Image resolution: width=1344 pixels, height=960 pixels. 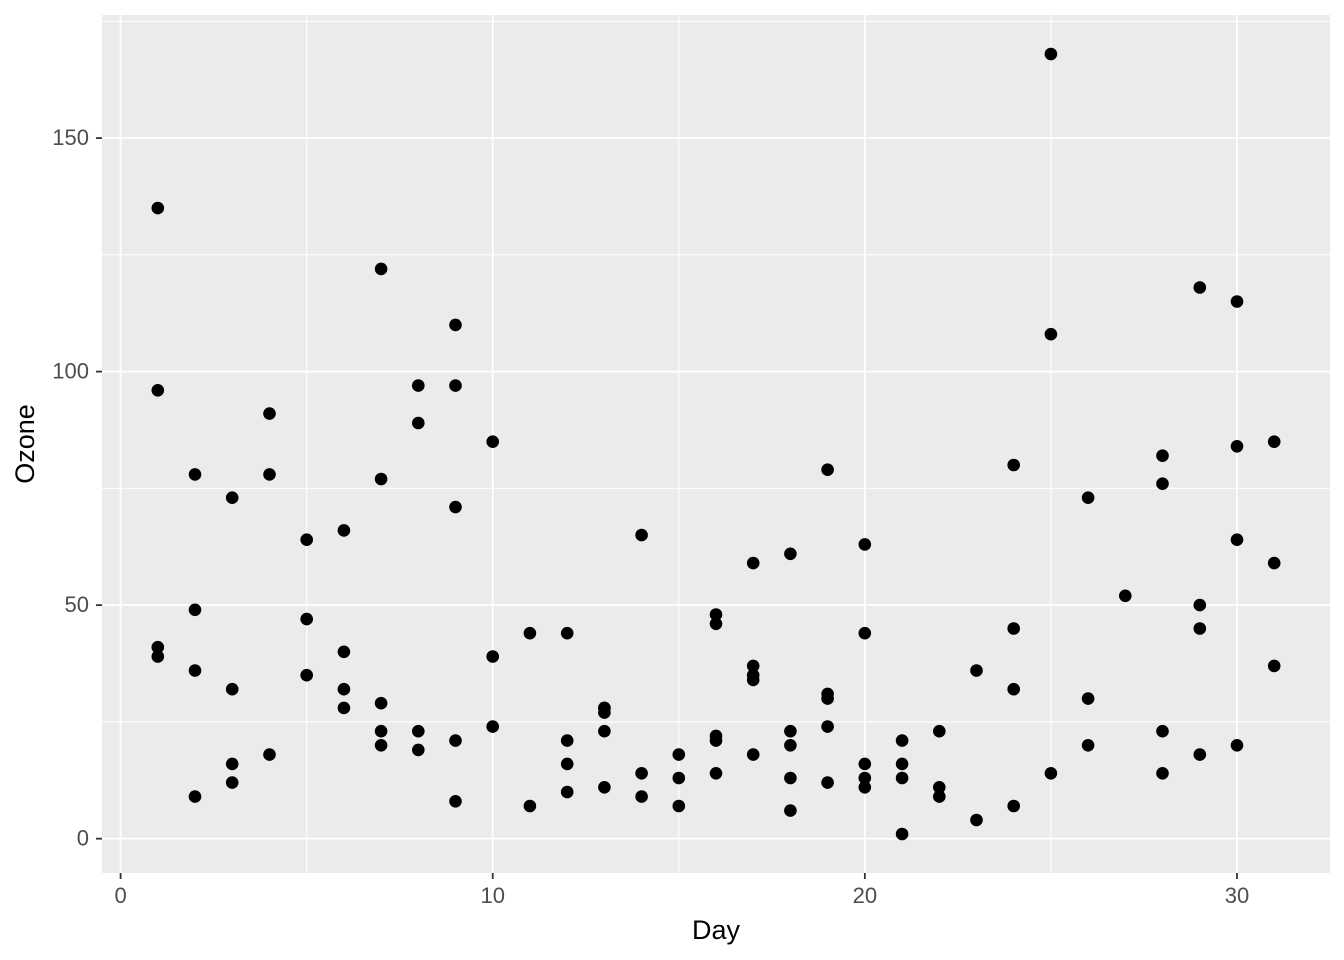 What do you see at coordinates (70, 371) in the screenshot?
I see `y-axis-tick-label: 100` at bounding box center [70, 371].